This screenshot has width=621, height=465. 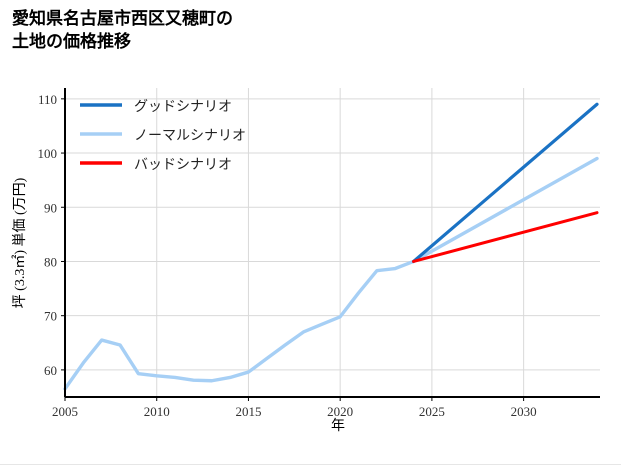 What do you see at coordinates (50, 316) in the screenshot?
I see `y-tick-label: 70` at bounding box center [50, 316].